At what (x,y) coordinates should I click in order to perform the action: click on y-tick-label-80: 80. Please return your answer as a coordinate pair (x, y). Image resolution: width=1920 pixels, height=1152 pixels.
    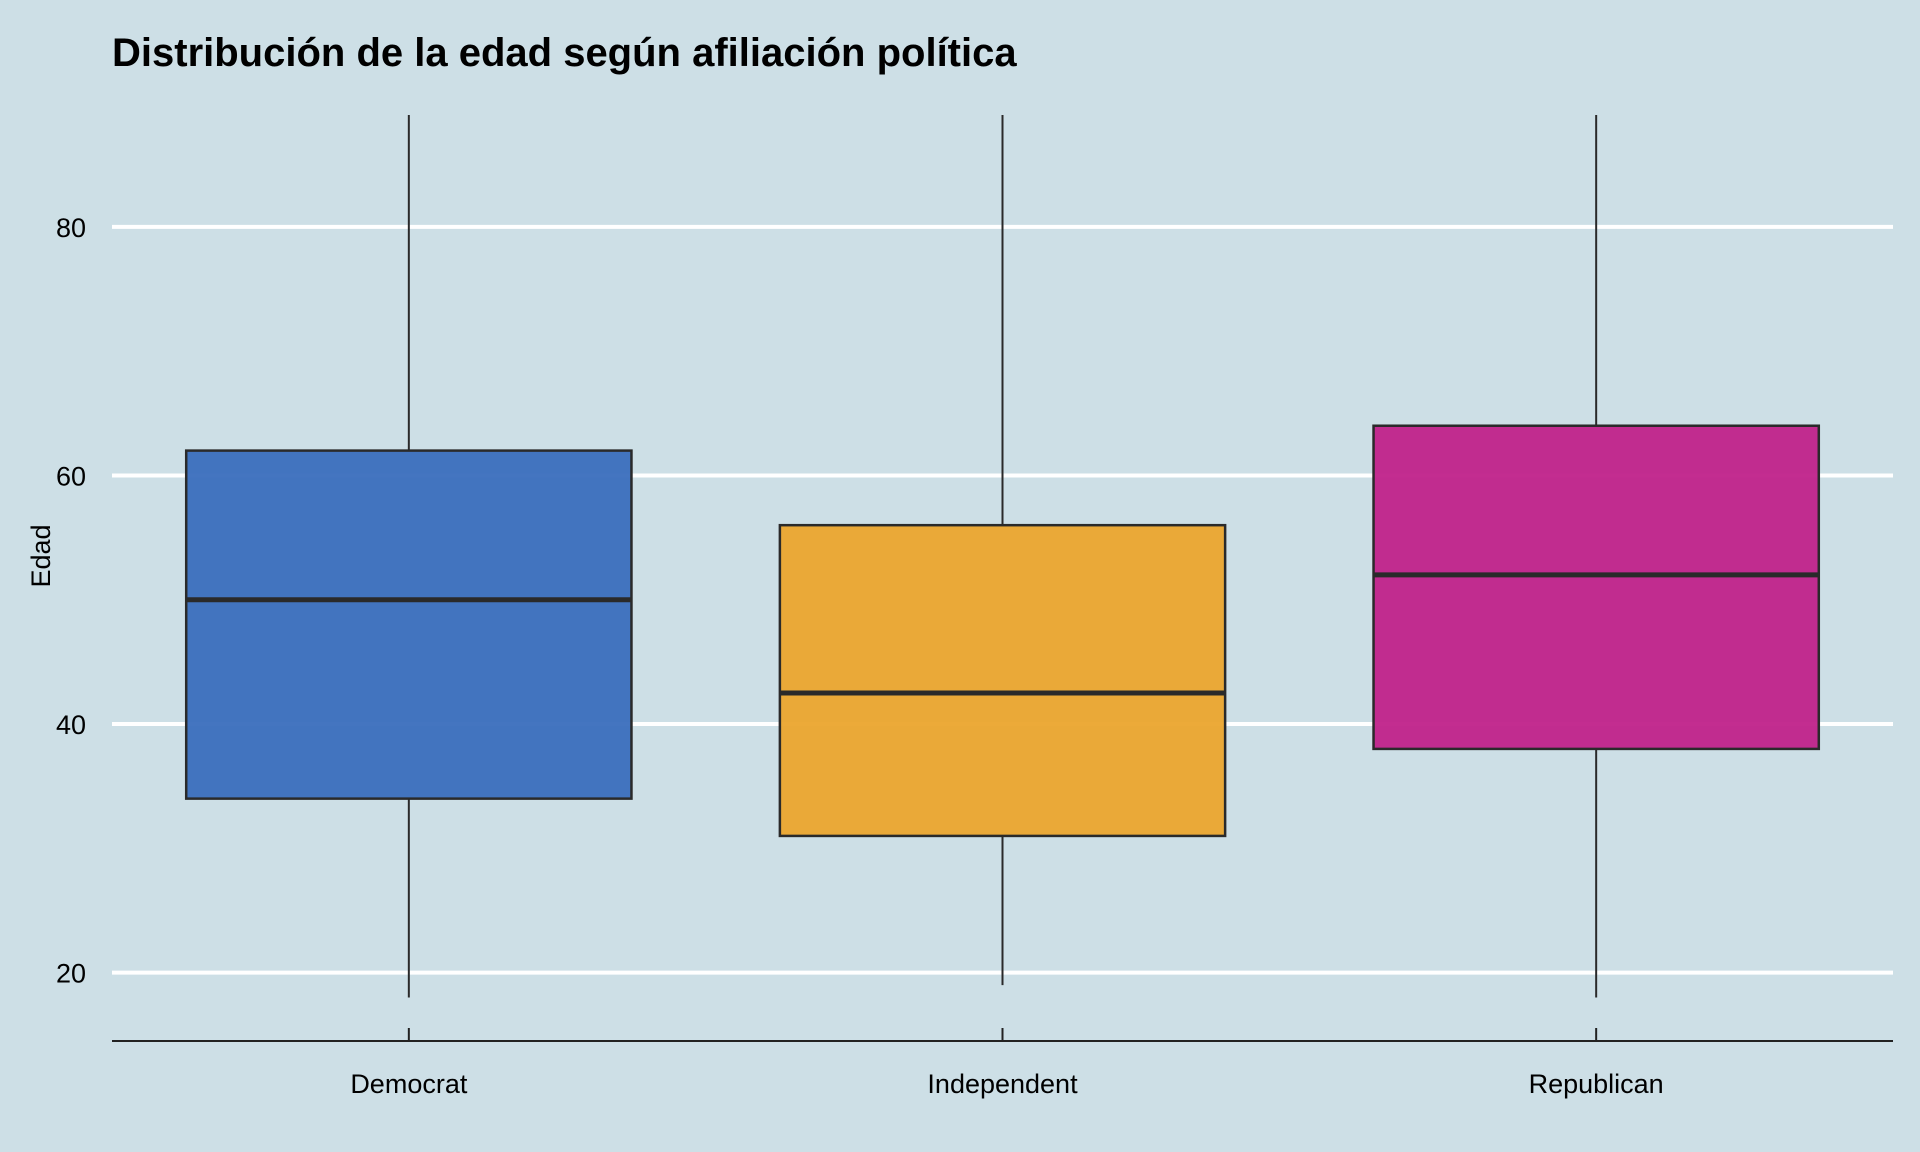
    Looking at the image, I should click on (71, 228).